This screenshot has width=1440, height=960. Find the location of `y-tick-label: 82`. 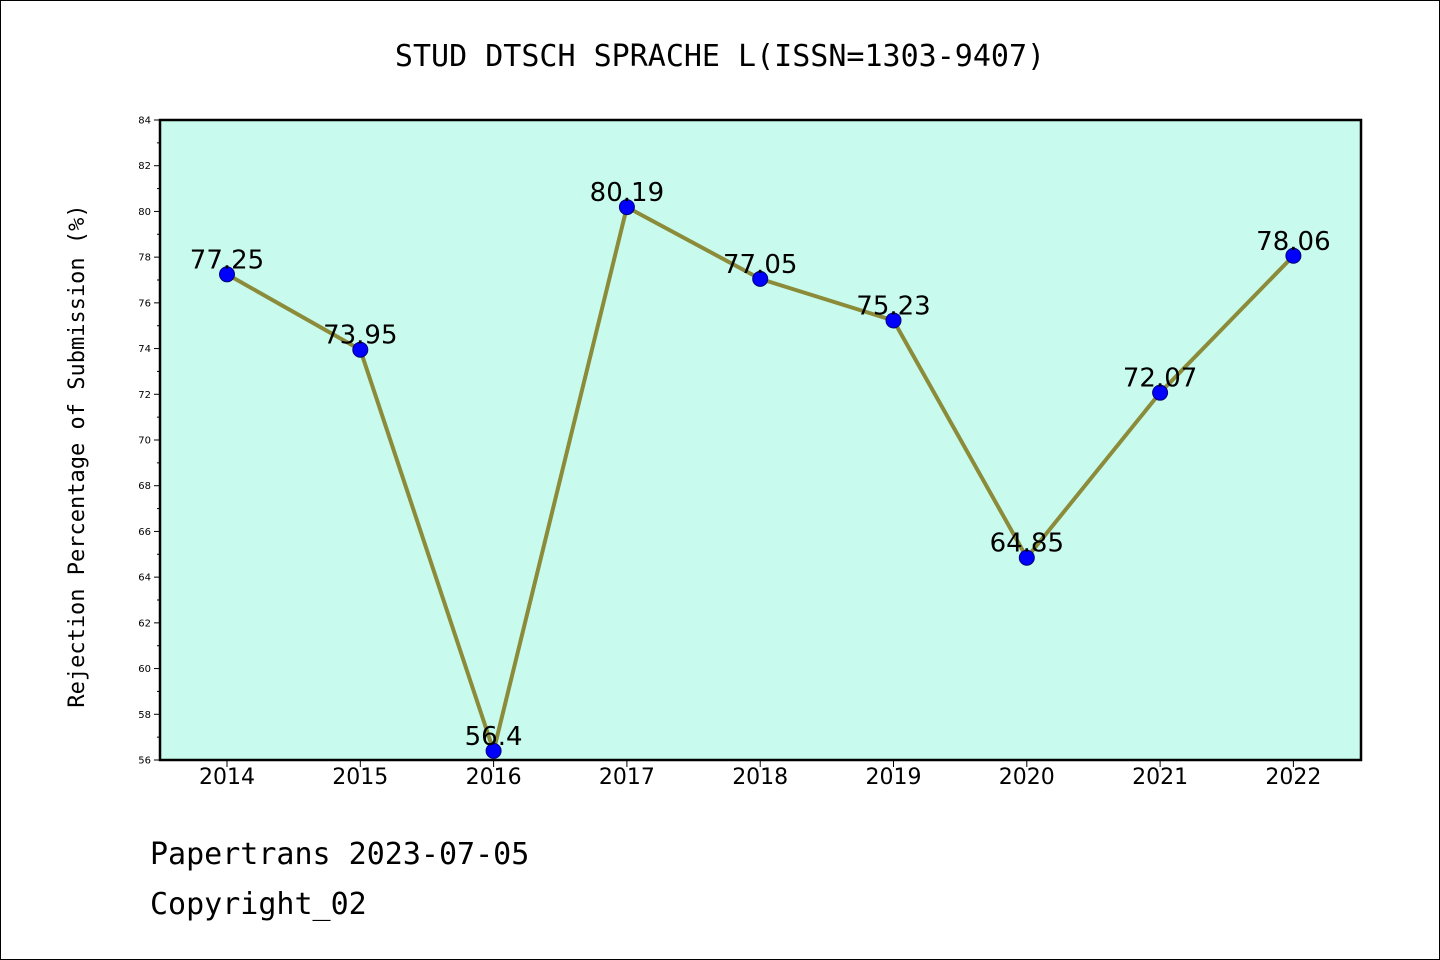

y-tick-label: 82 is located at coordinates (144, 166).